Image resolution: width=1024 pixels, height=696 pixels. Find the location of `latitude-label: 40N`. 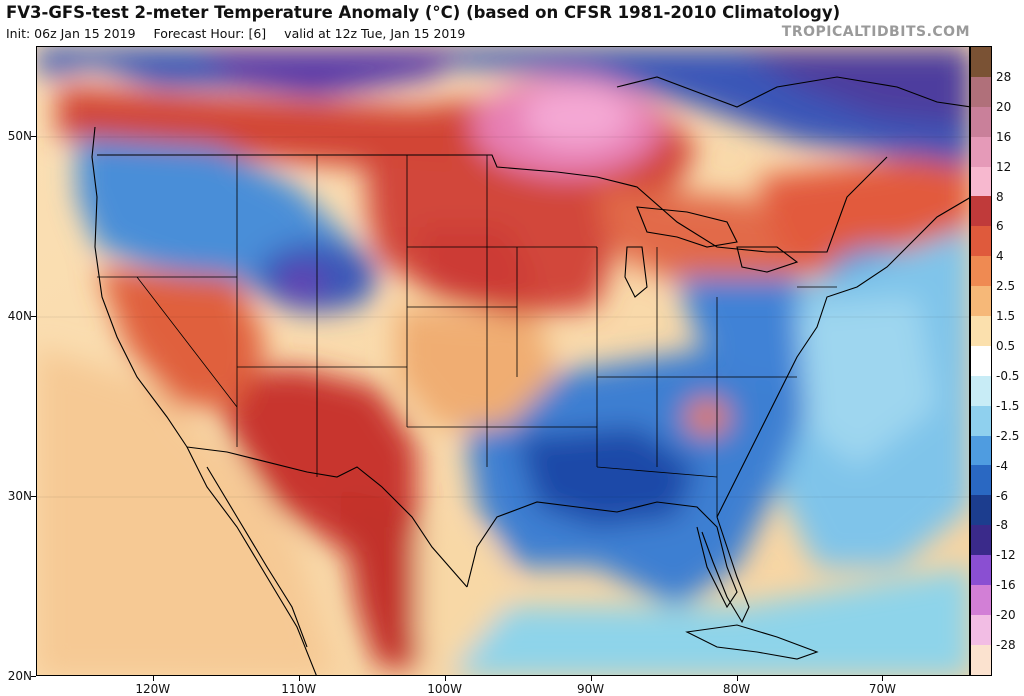

latitude-label: 40N is located at coordinates (19, 316).